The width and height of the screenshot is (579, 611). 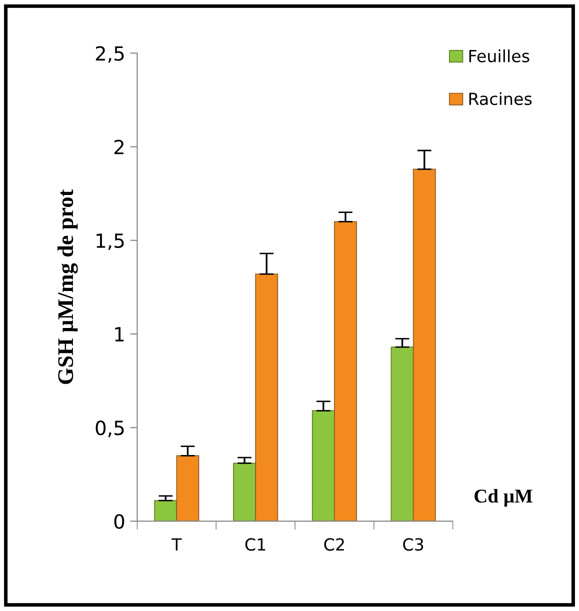 What do you see at coordinates (255, 544) in the screenshot?
I see `x-tick-label: C1` at bounding box center [255, 544].